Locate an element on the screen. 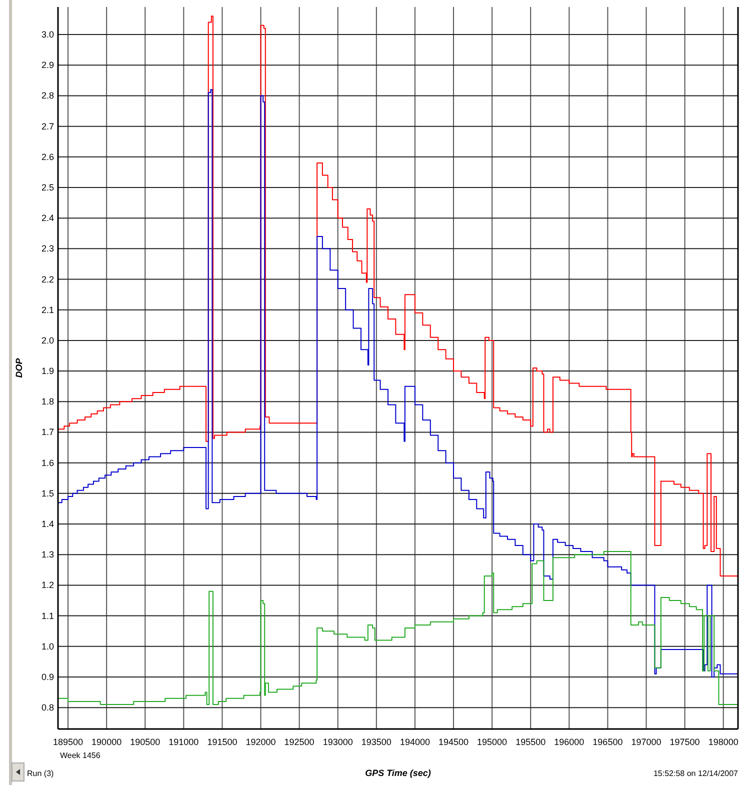 This screenshot has height=785, width=744. x-tick-label: 191500 is located at coordinates (222, 742).